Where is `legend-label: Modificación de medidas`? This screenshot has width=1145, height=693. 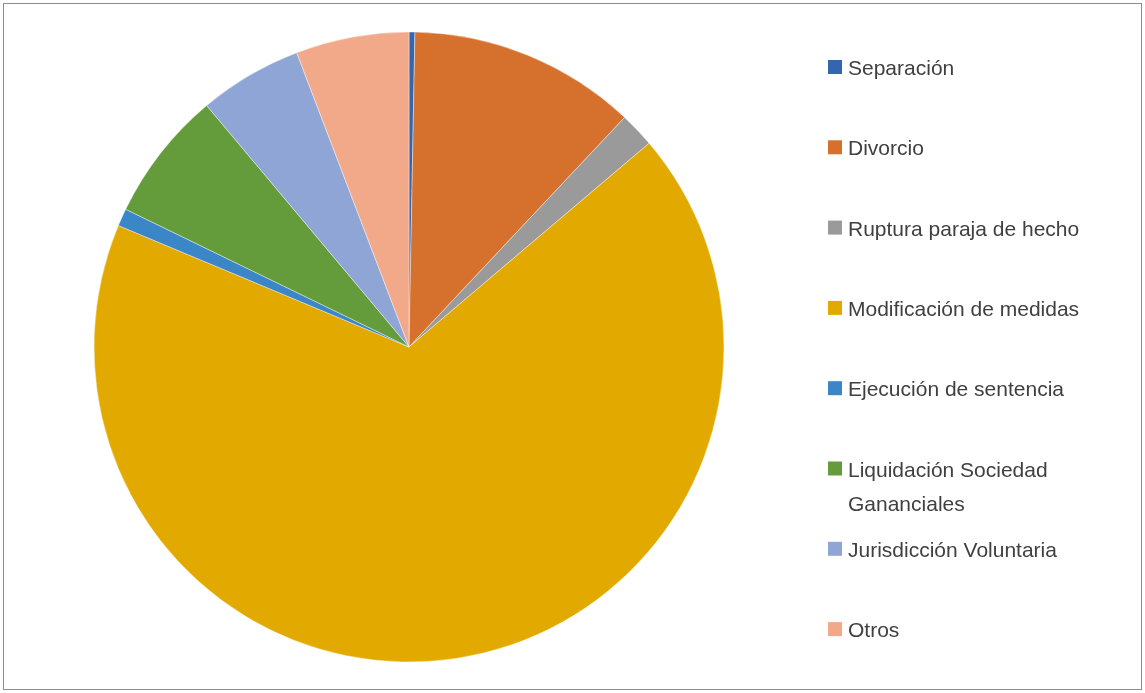
legend-label: Modificación de medidas is located at coordinates (964, 308).